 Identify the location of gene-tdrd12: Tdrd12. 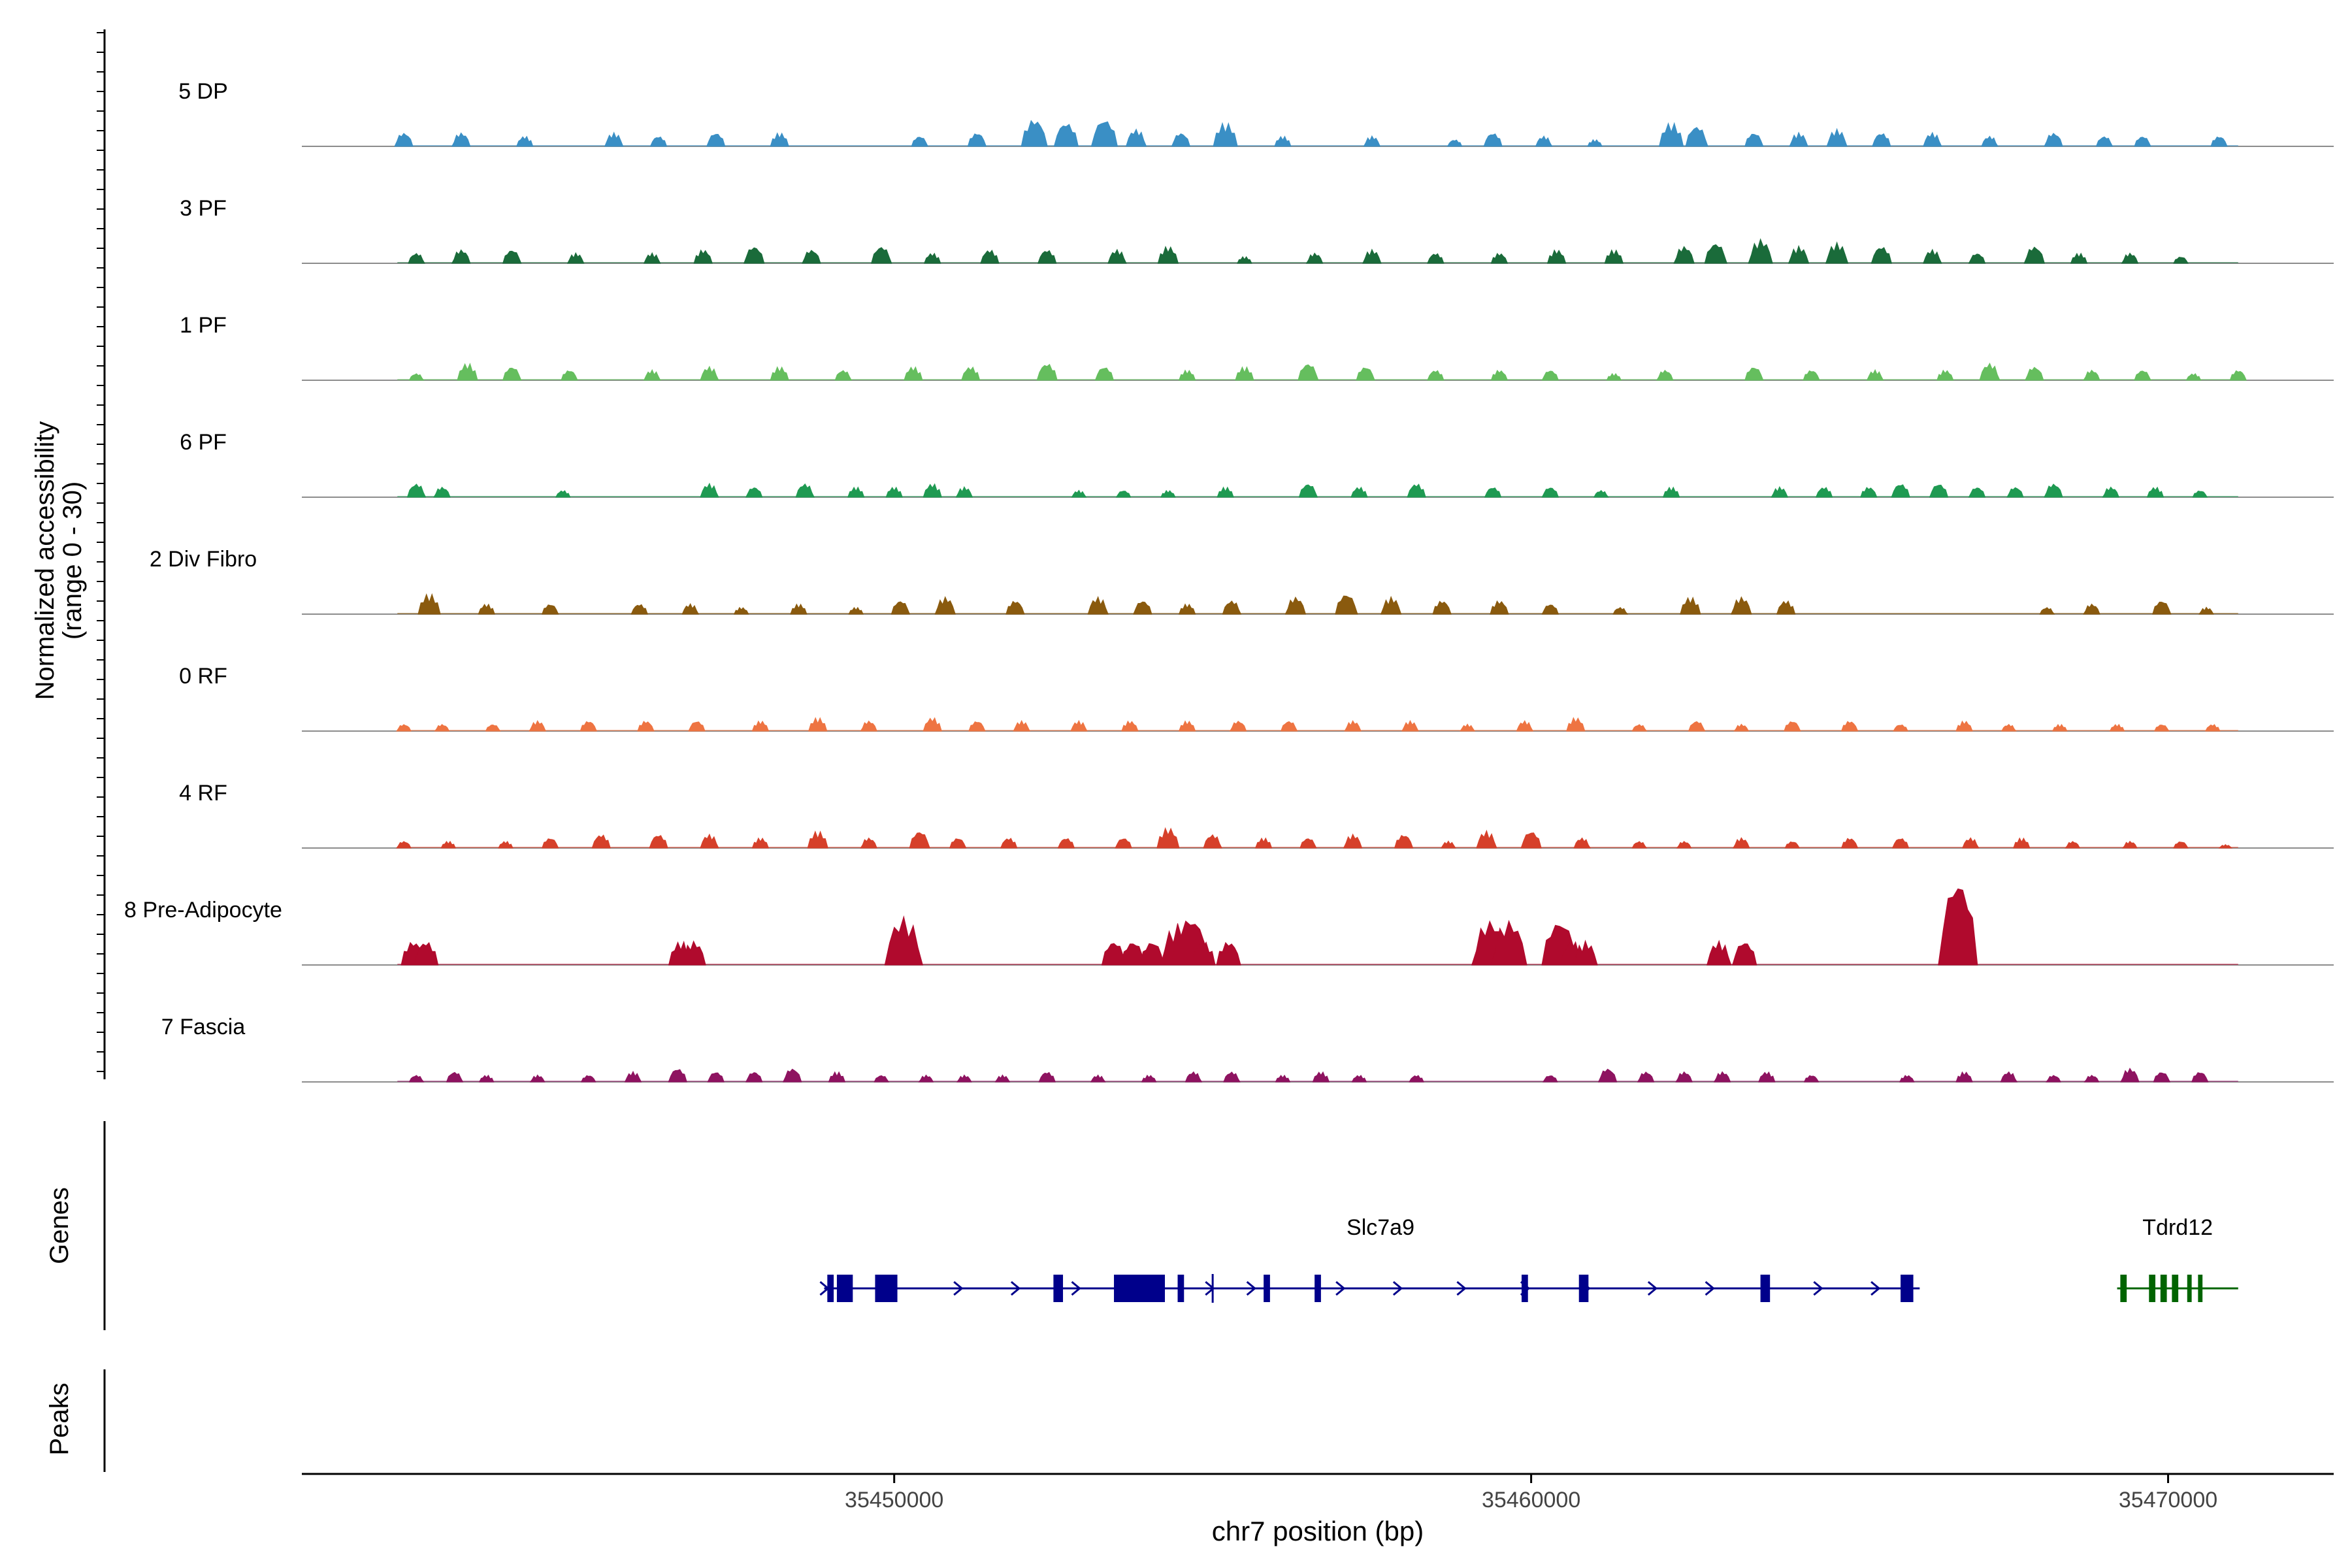
(2177, 1258).